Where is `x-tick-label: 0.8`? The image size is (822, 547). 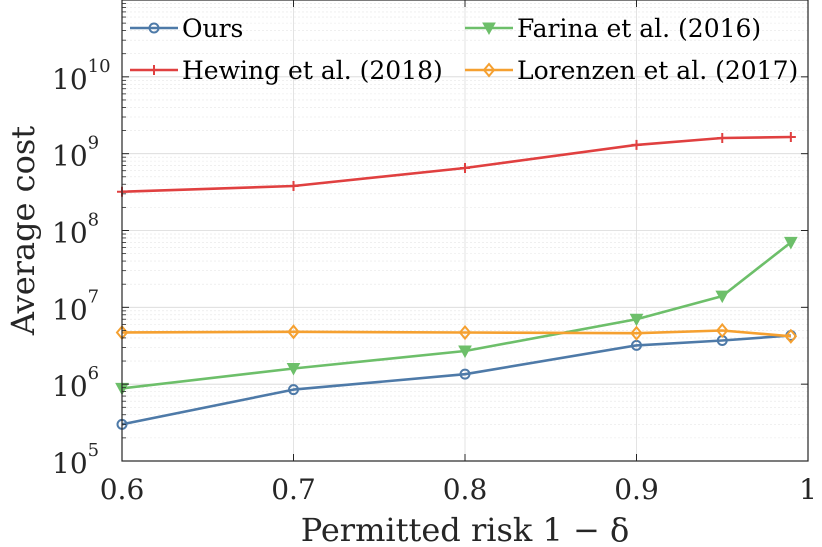
x-tick-label: 0.8 is located at coordinates (465, 489).